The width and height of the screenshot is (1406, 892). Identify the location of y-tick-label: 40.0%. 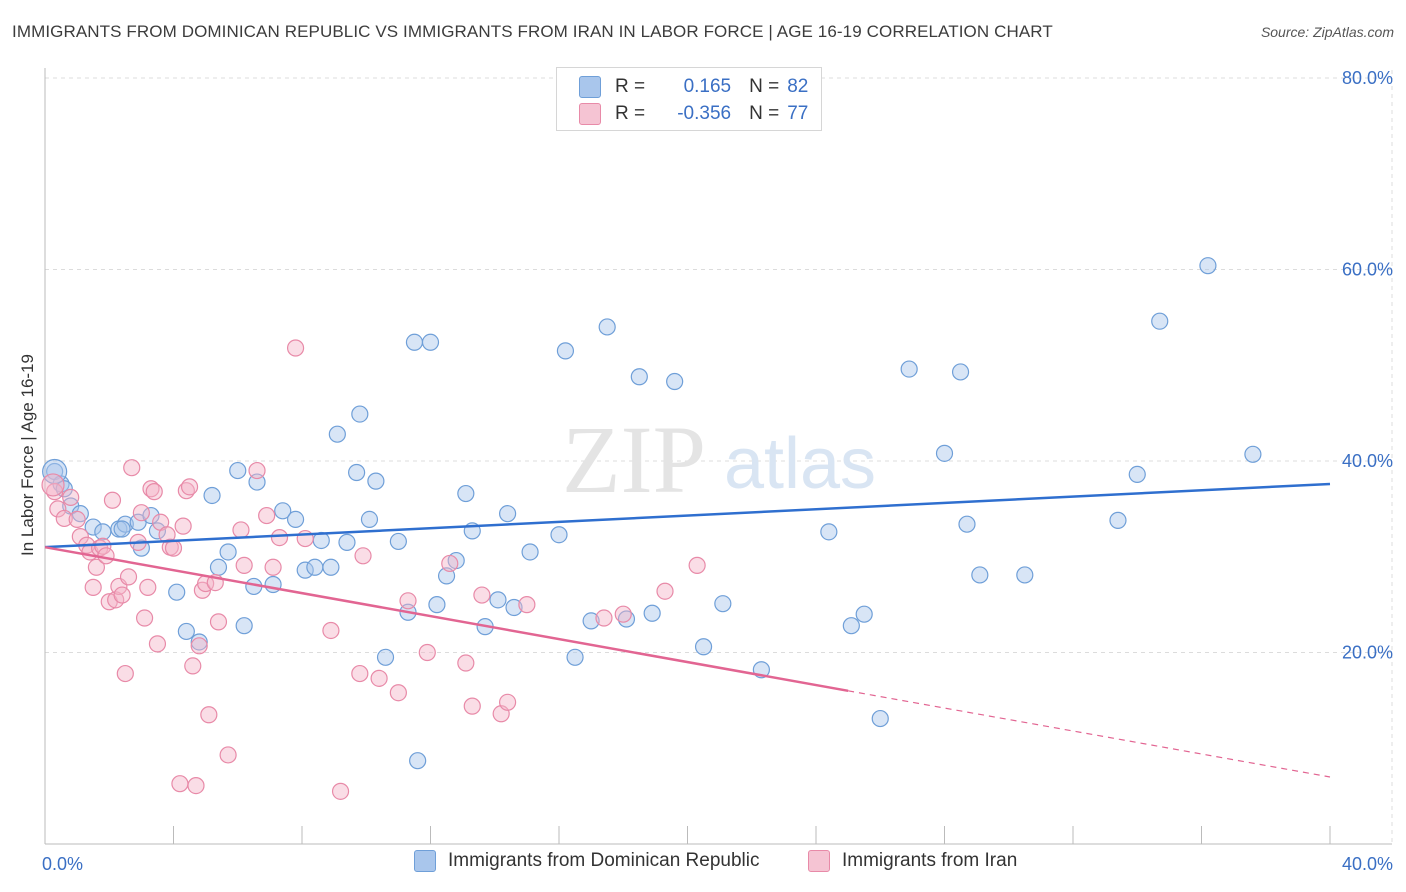
(1367, 461).